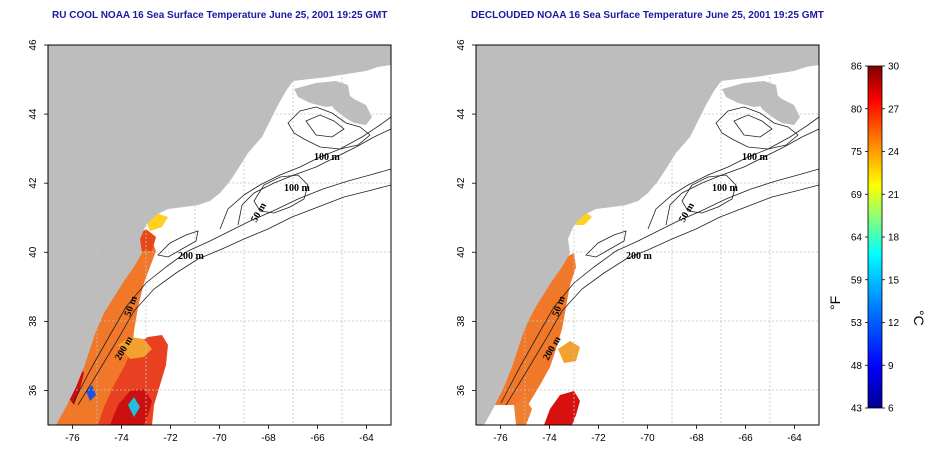 This screenshot has height=475, width=950. Describe the element at coordinates (891, 366) in the screenshot. I see `celsius-label: 9` at that location.